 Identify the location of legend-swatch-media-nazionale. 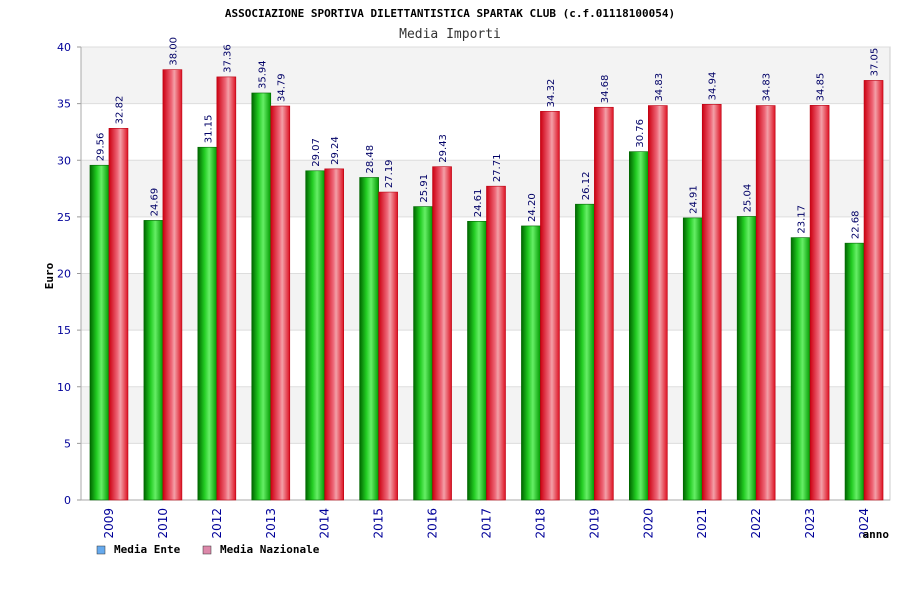
(207, 550).